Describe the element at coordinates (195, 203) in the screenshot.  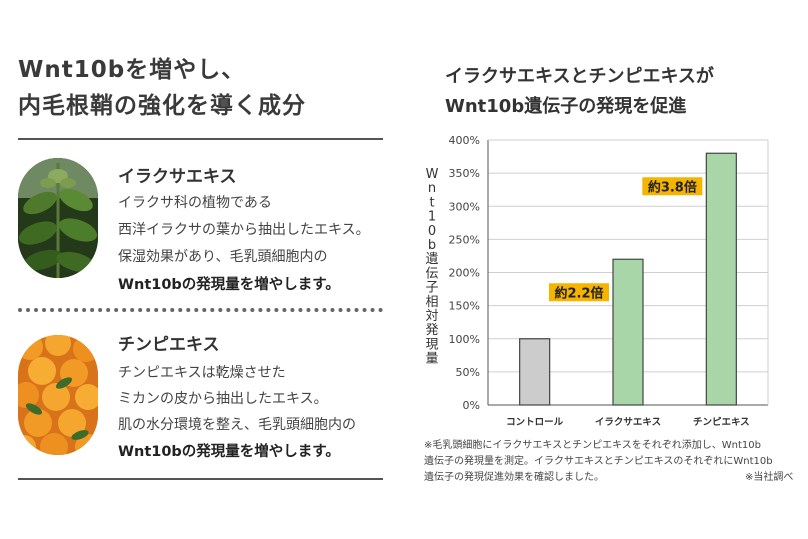
I see `nettle-desc-line: イラクサ科の植物である` at that location.